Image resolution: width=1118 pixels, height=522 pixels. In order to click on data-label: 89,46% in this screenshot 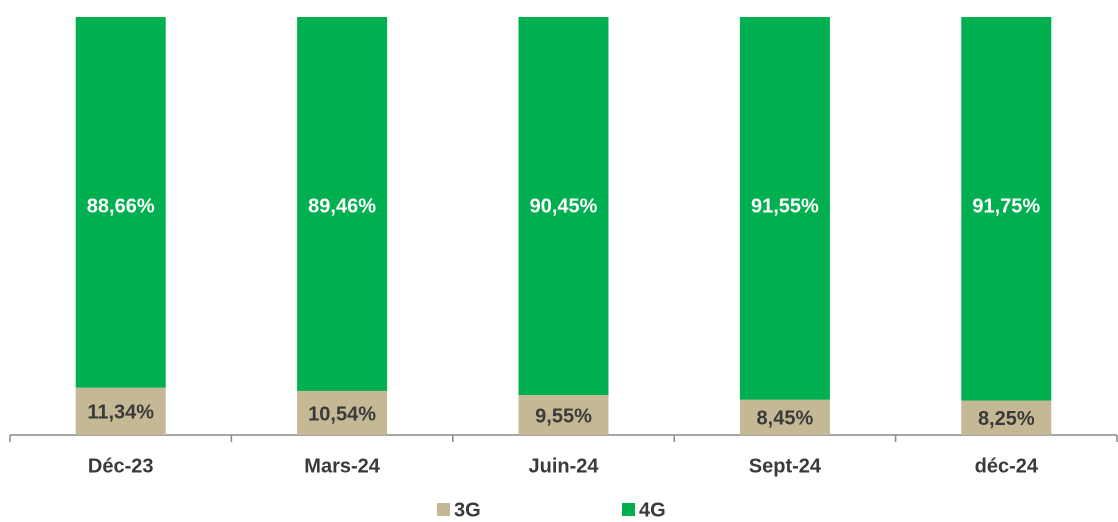, I will do `click(342, 206)`.